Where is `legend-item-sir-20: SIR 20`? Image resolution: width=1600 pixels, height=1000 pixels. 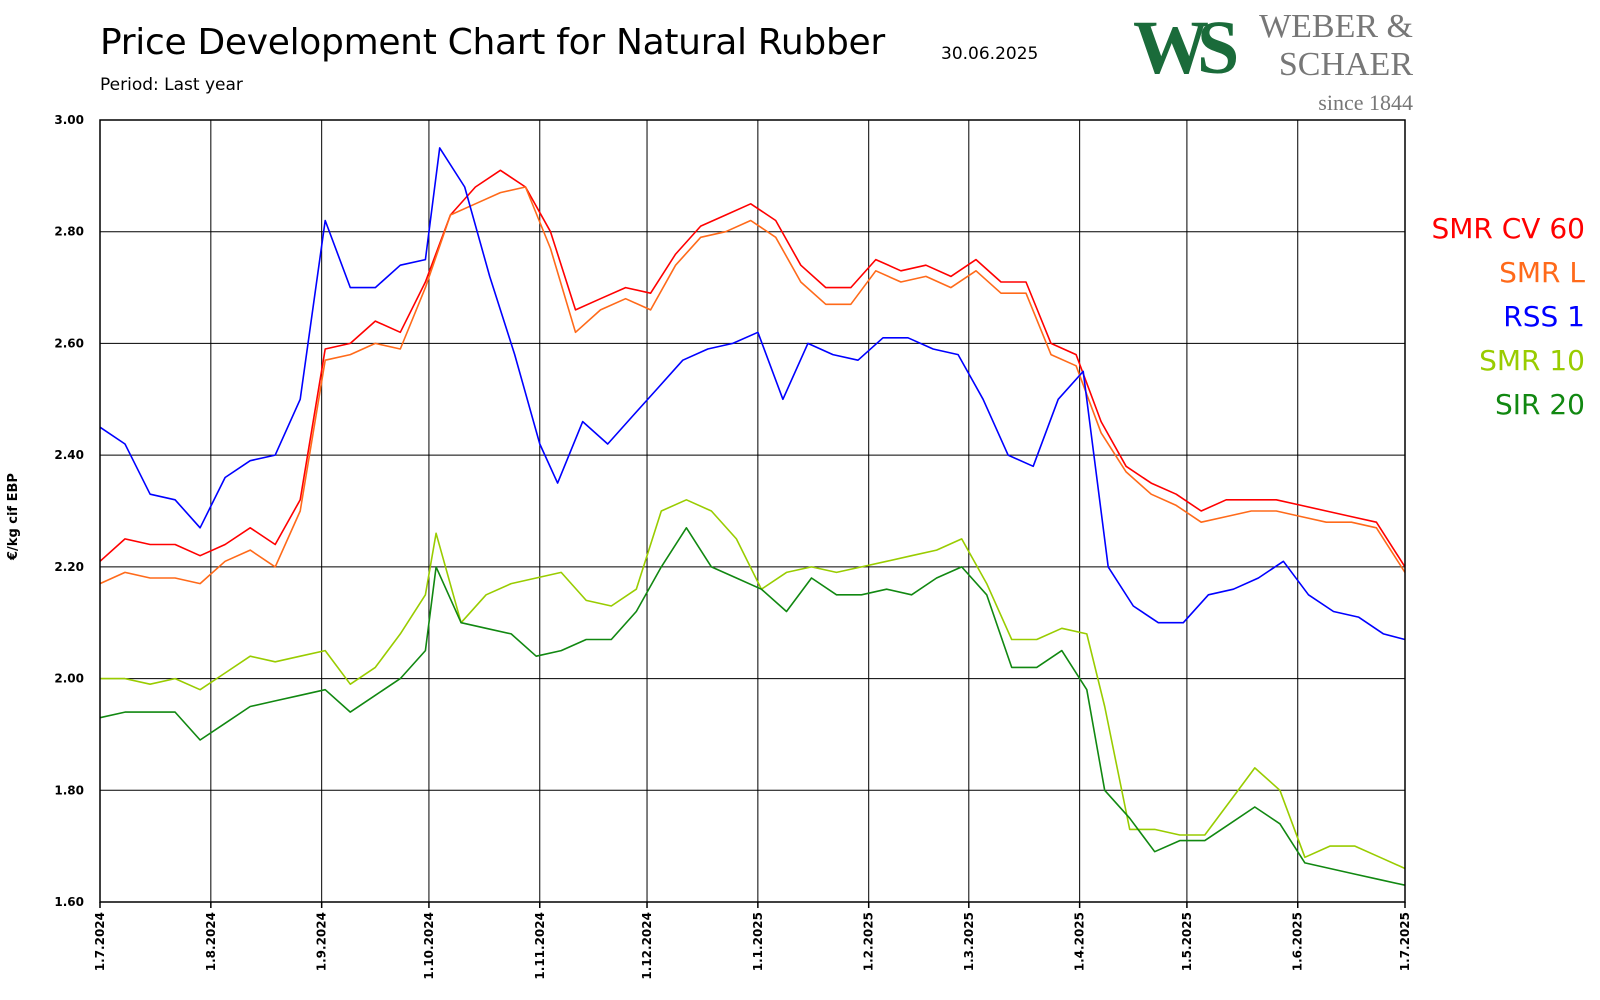 legend-item-sir-20: SIR 20 is located at coordinates (1539, 404).